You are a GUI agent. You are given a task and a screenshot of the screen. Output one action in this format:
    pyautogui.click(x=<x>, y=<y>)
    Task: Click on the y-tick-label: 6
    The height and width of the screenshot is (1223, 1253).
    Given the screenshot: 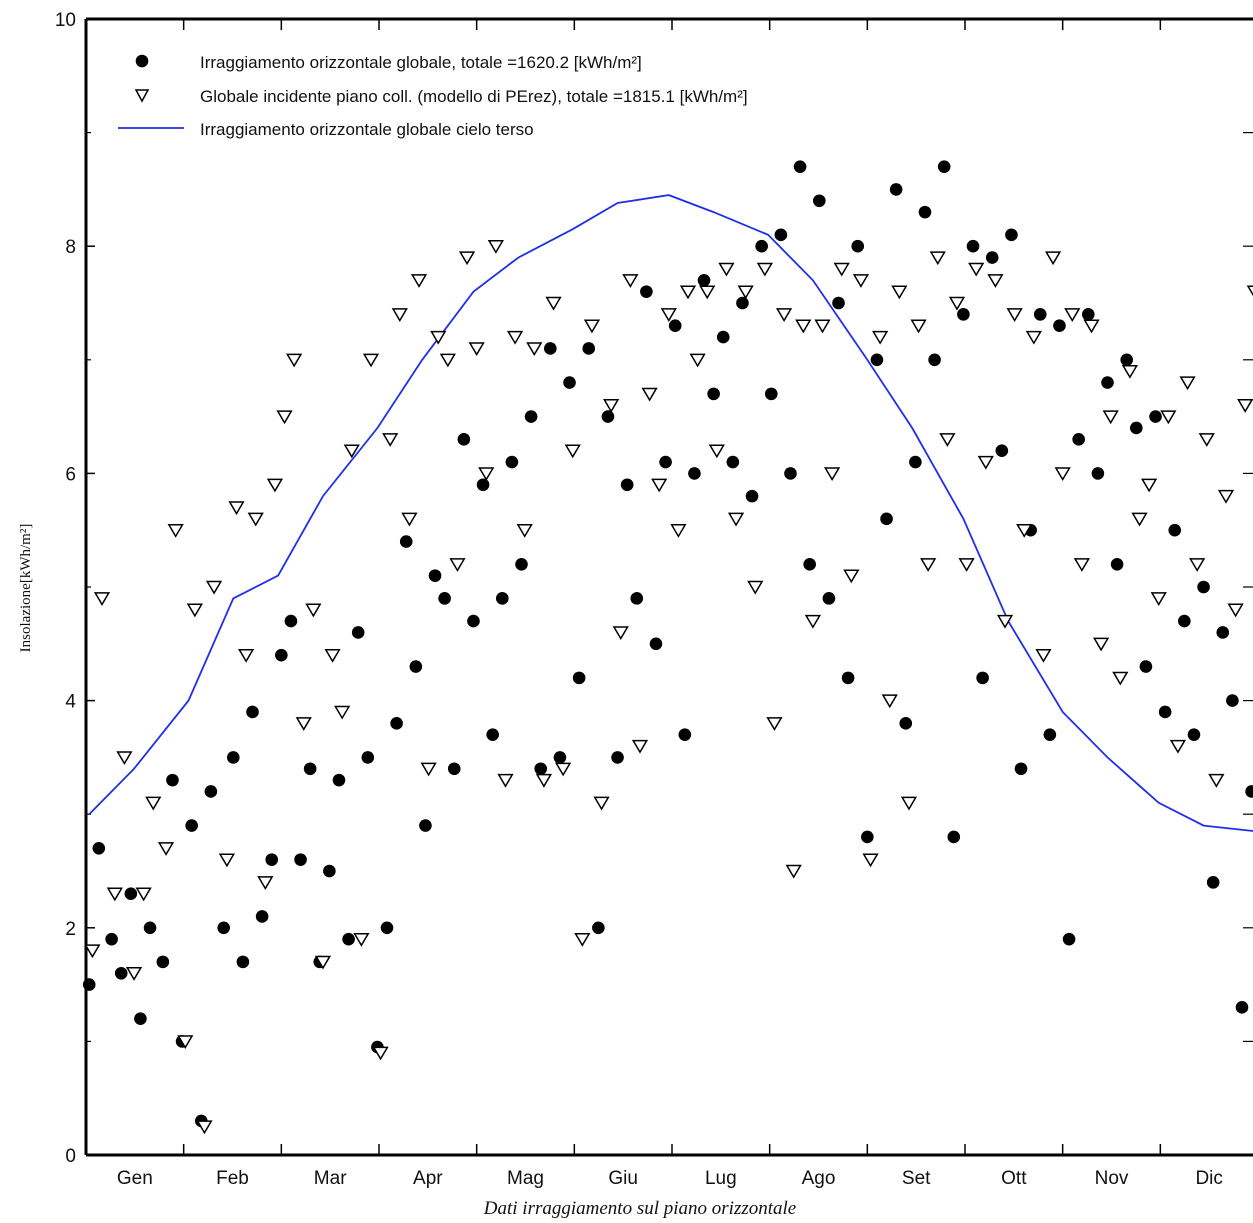 What is the action you would take?
    pyautogui.click(x=70, y=474)
    